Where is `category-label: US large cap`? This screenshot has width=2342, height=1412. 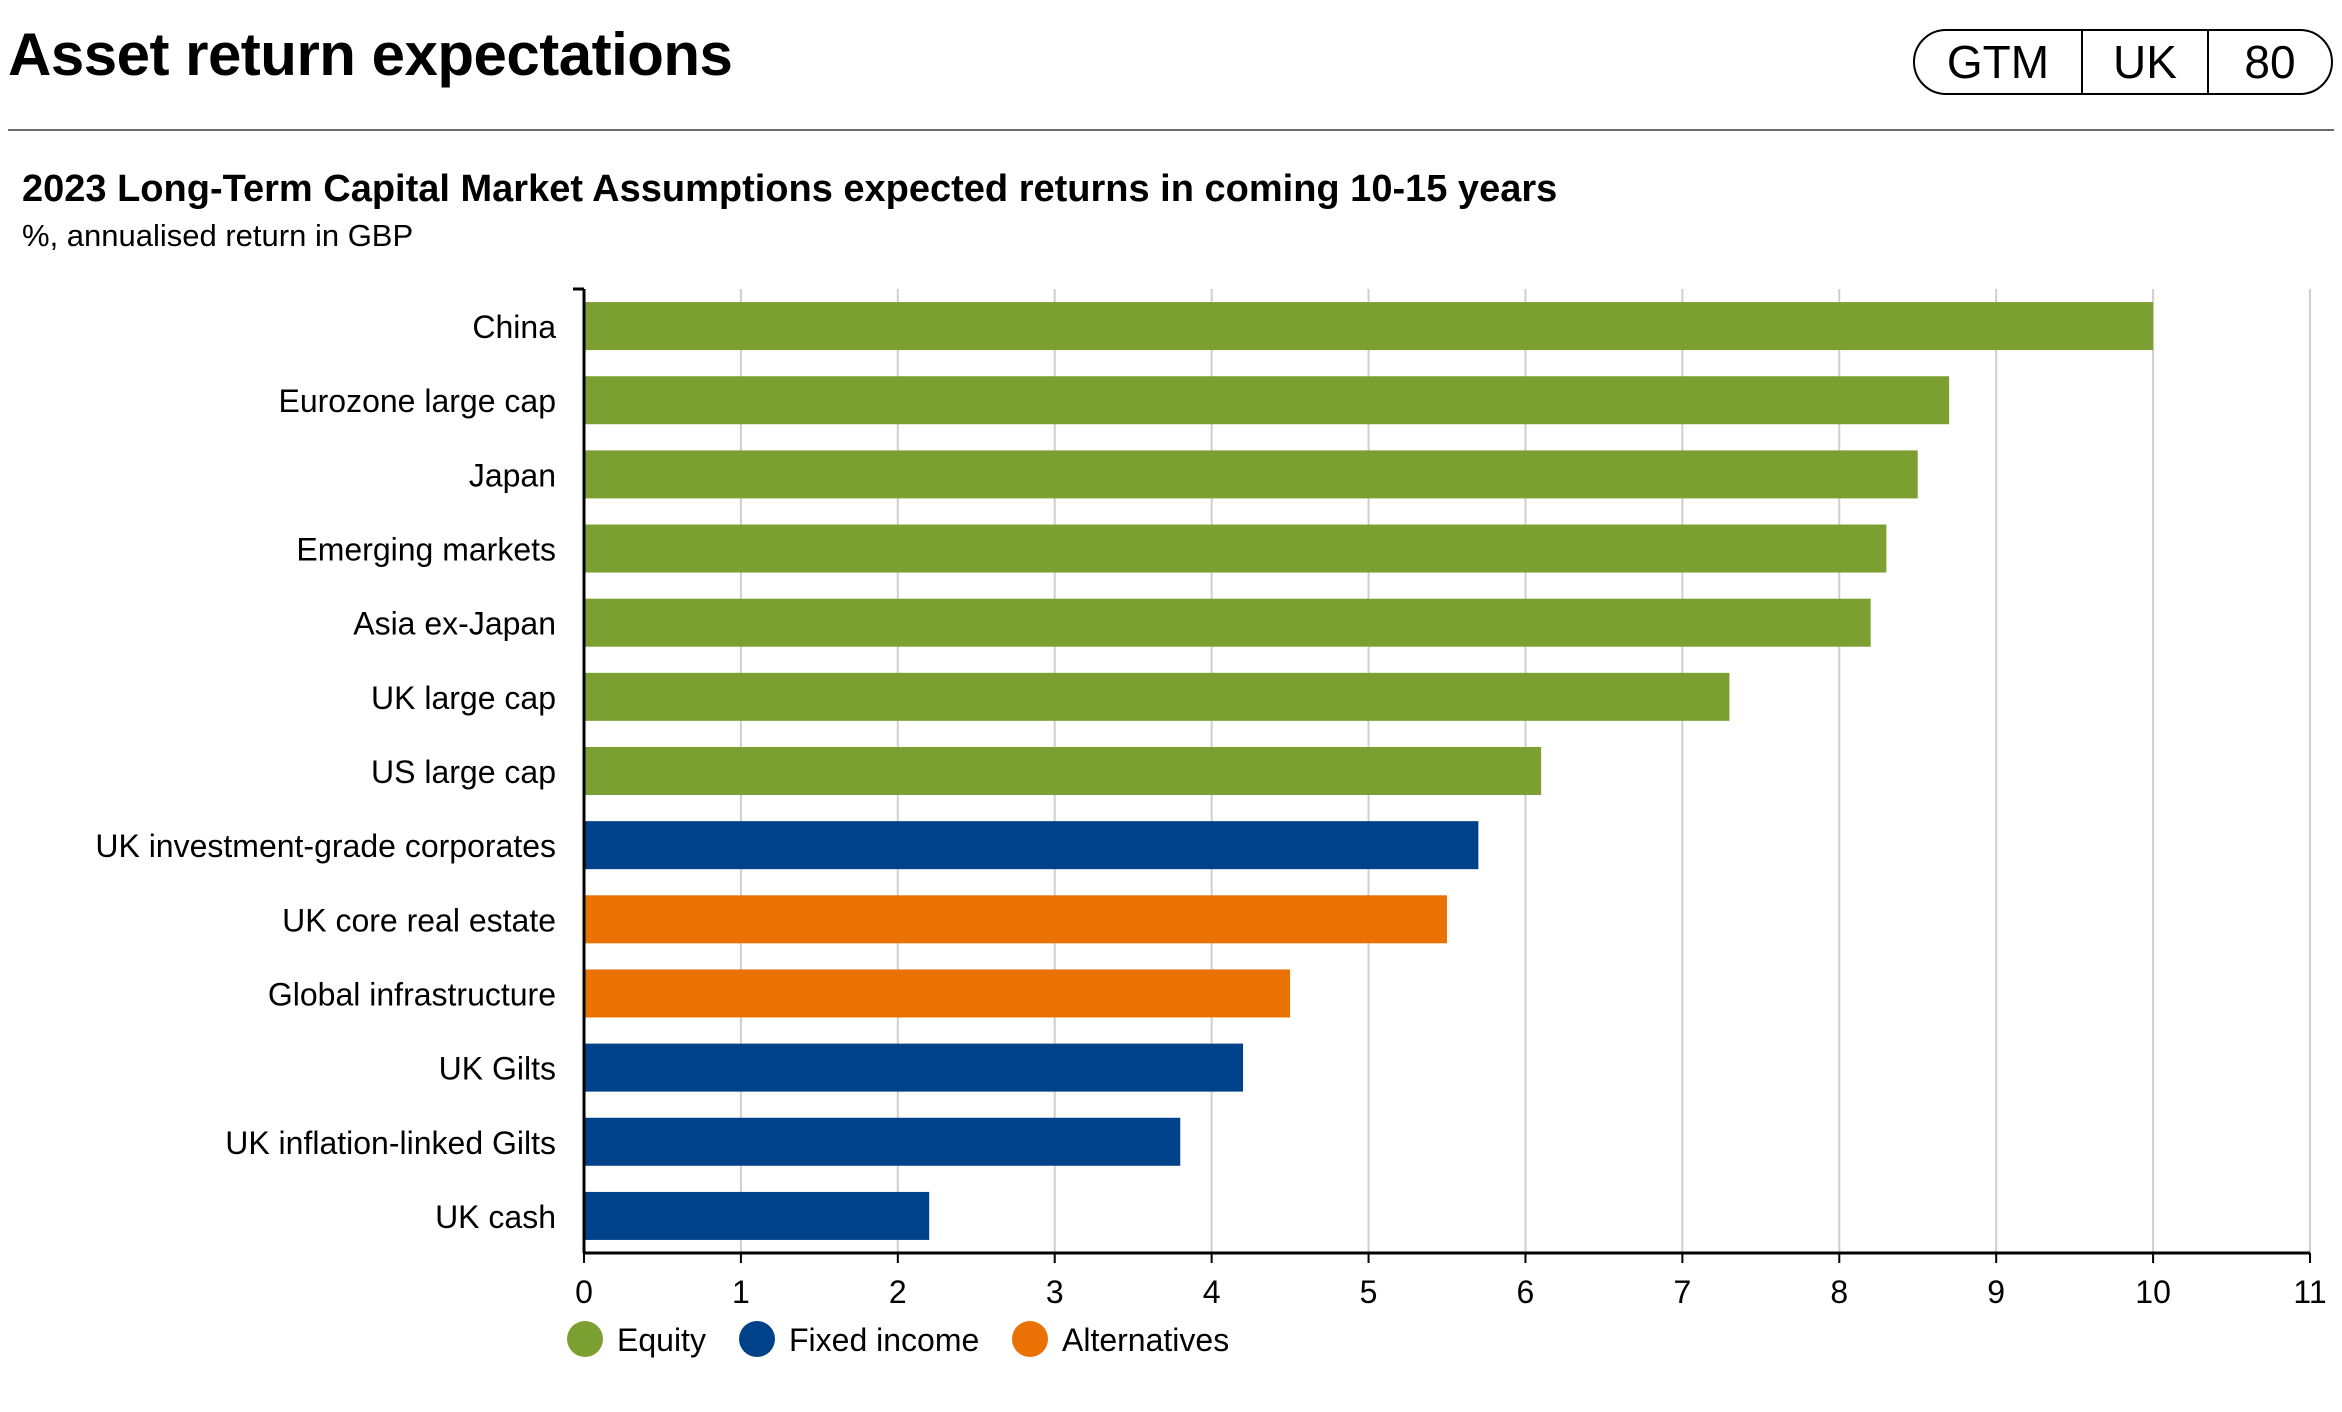 category-label: US large cap is located at coordinates (463, 772).